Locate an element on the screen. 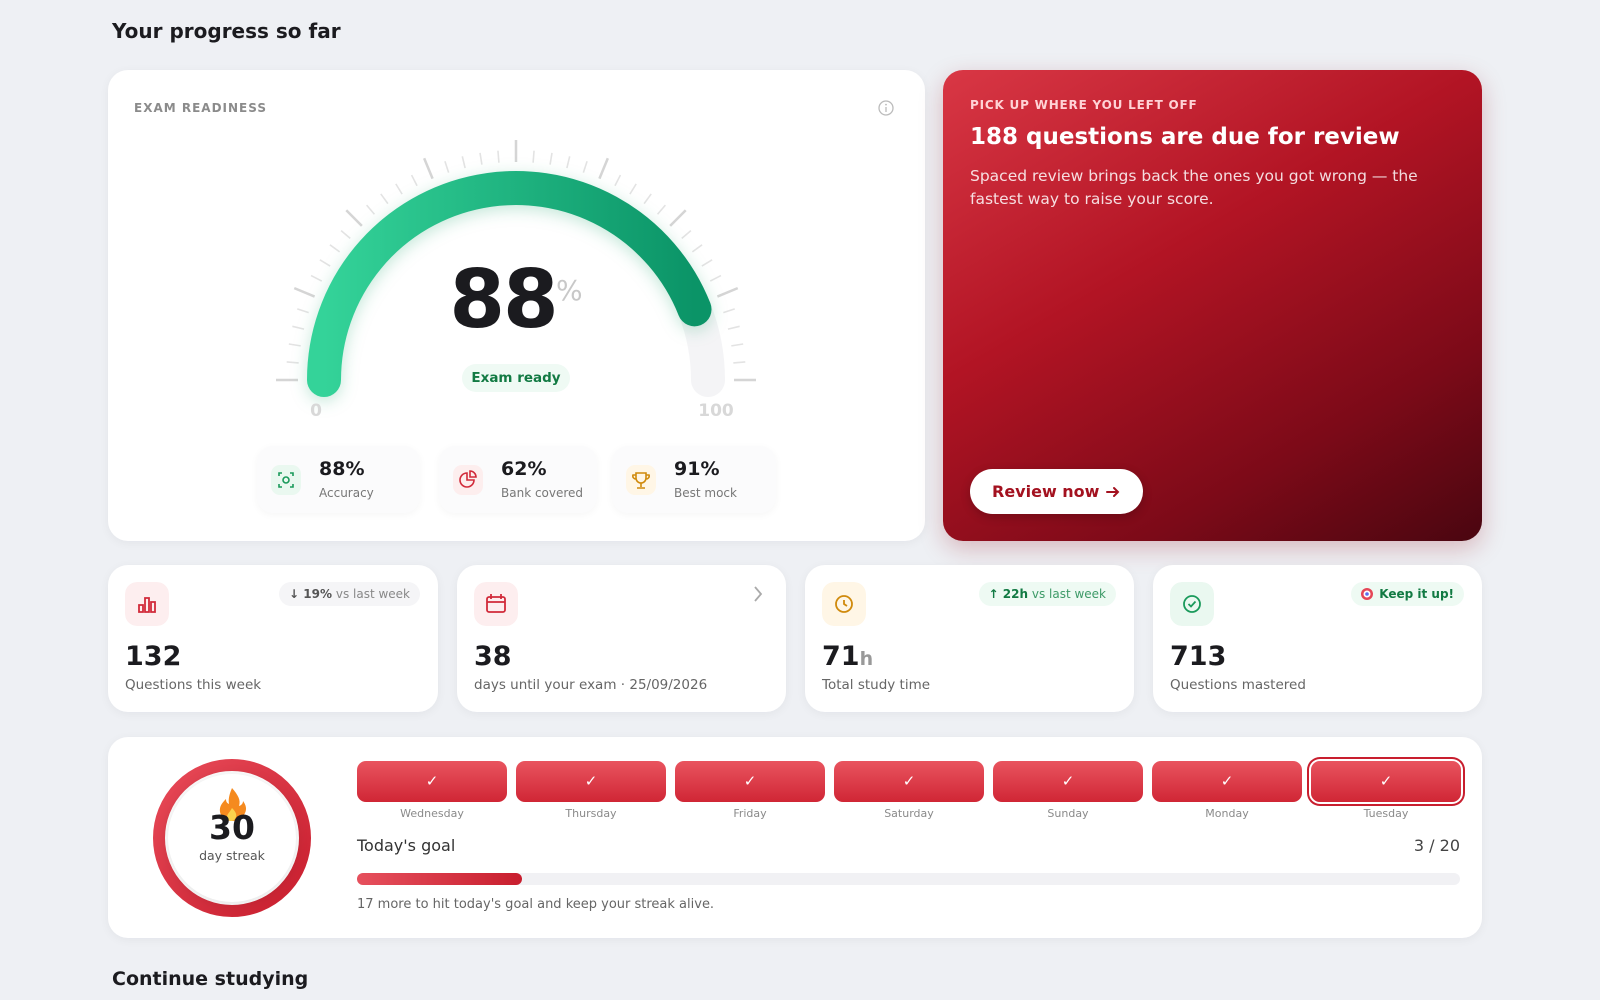 This screenshot has height=1000, width=1600. card-label: Total study time is located at coordinates (876, 685).